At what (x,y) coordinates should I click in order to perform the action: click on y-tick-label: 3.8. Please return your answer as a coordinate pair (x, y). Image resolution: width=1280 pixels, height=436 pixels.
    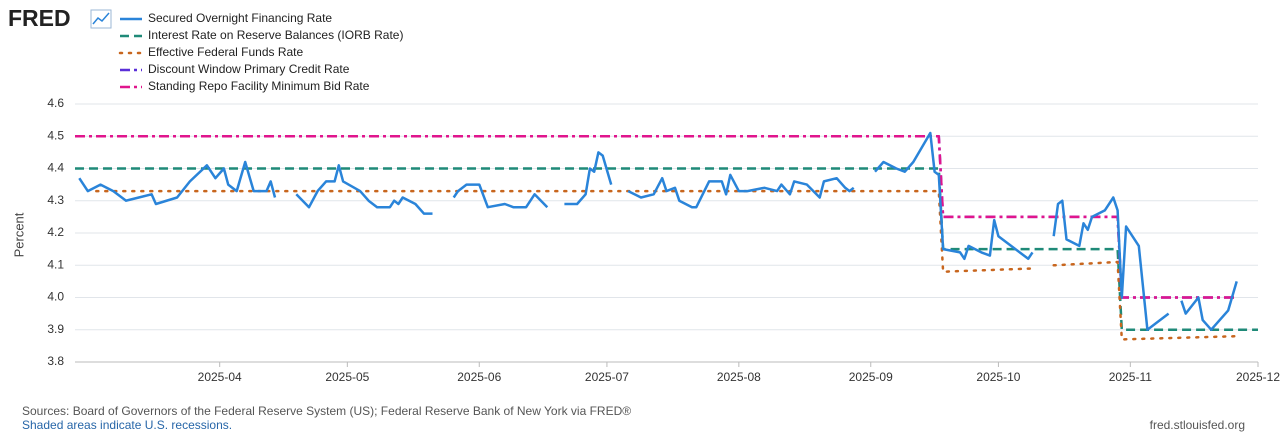
    Looking at the image, I should click on (55, 361).